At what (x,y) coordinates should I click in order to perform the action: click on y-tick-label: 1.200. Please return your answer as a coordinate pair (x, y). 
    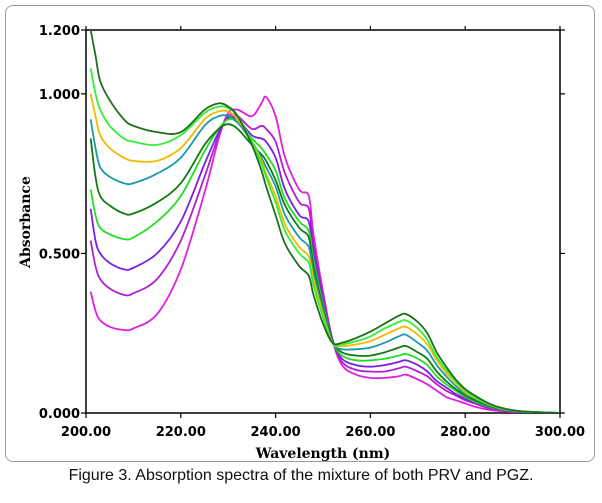
    Looking at the image, I should click on (59, 31).